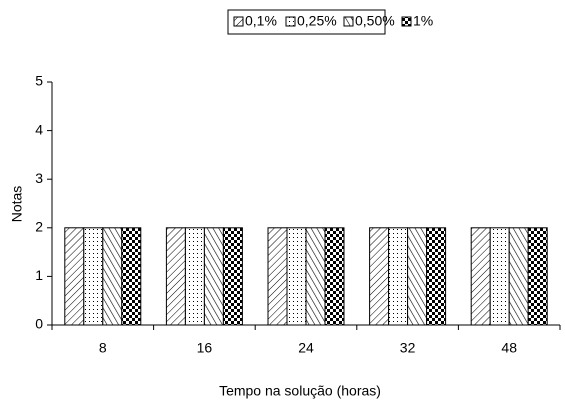  What do you see at coordinates (39, 129) in the screenshot?
I see `y-tick-label: 4` at bounding box center [39, 129].